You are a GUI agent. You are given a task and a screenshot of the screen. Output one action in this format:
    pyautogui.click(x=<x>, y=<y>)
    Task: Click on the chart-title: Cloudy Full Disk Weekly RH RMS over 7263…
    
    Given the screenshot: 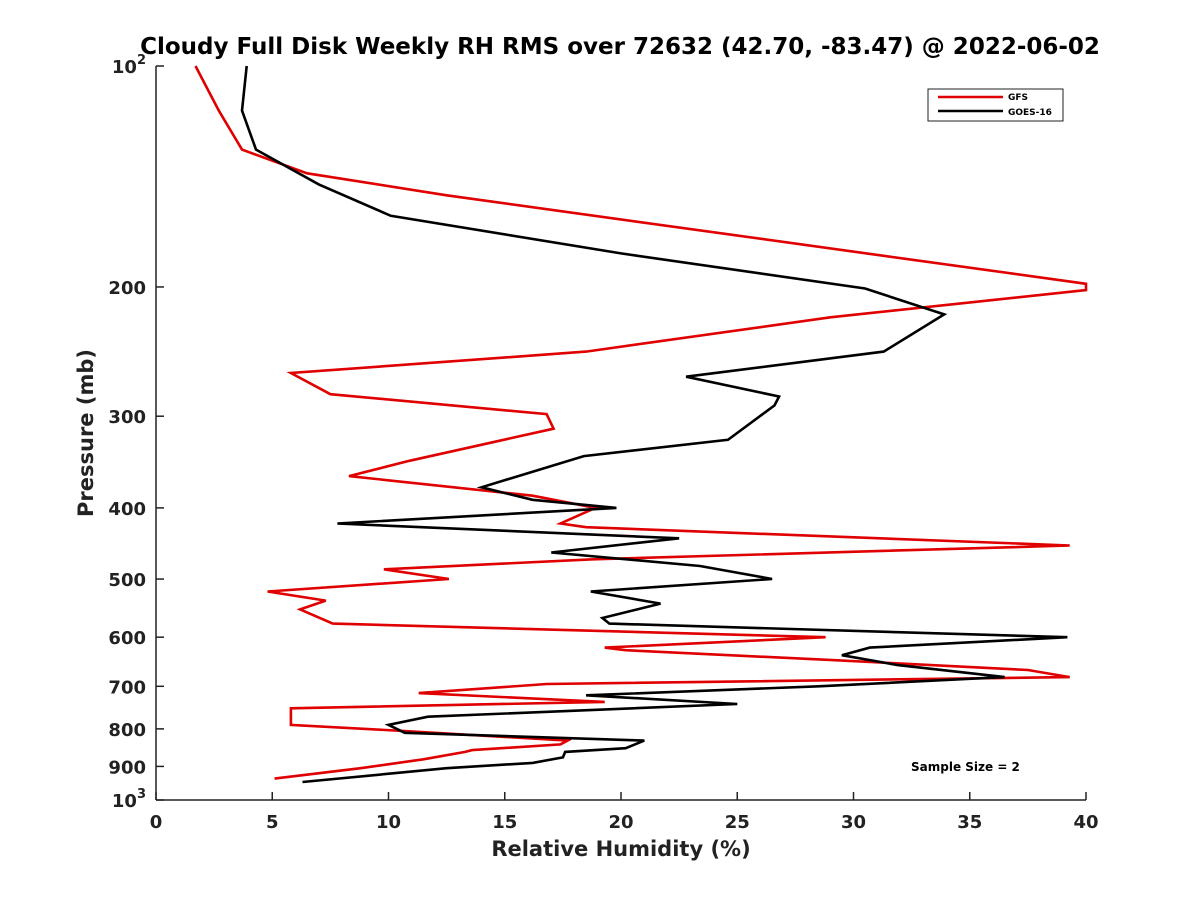 What is the action you would take?
    pyautogui.click(x=620, y=47)
    